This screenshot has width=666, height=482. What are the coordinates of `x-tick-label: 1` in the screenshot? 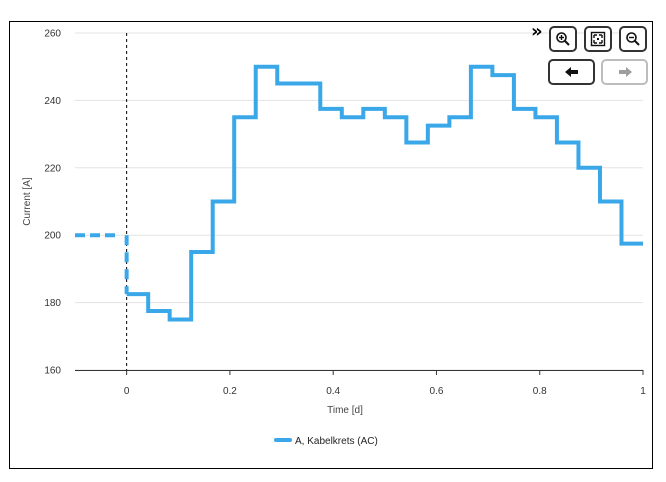 It's located at (643, 391).